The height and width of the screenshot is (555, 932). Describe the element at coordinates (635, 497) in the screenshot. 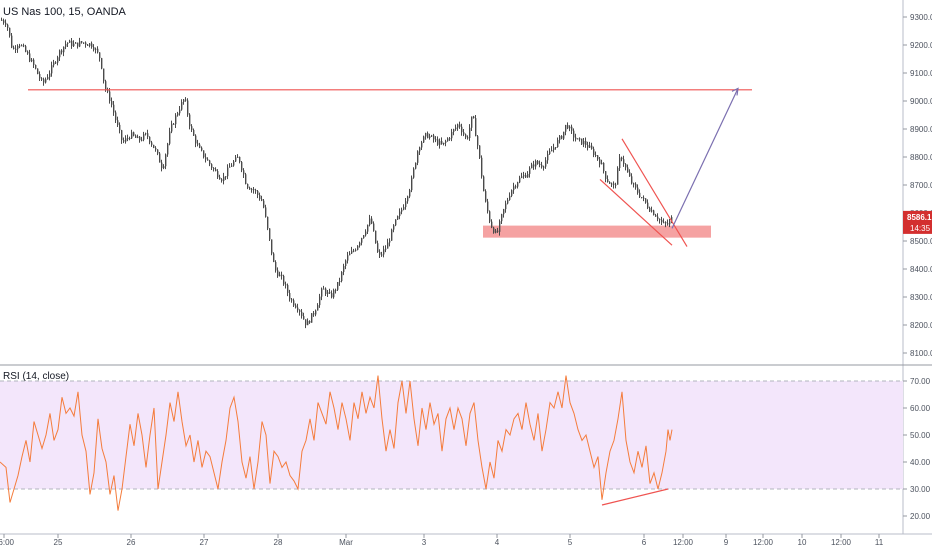

I see `rsi-divergence-line` at that location.